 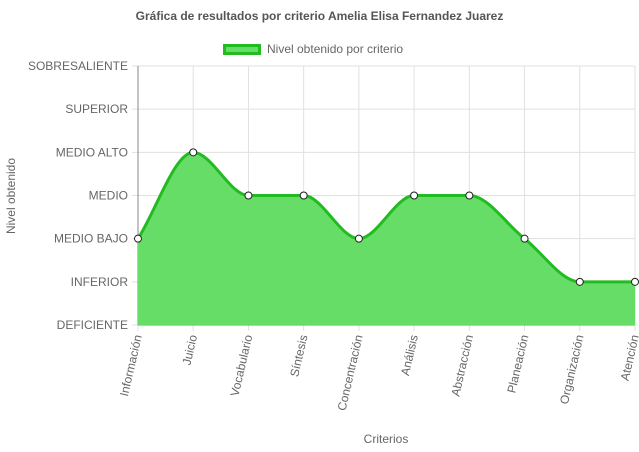 What do you see at coordinates (517, 363) in the screenshot?
I see `x-tick-label: Planeación` at bounding box center [517, 363].